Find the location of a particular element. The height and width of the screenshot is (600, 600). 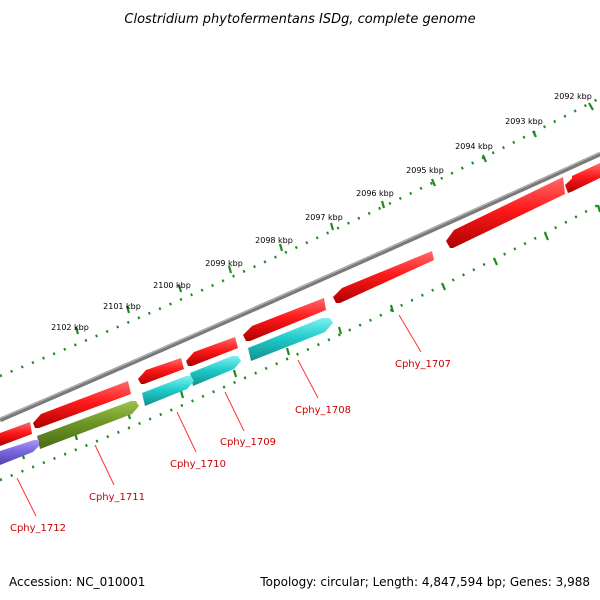

kbp-label: 2102 kbp is located at coordinates (70, 327).